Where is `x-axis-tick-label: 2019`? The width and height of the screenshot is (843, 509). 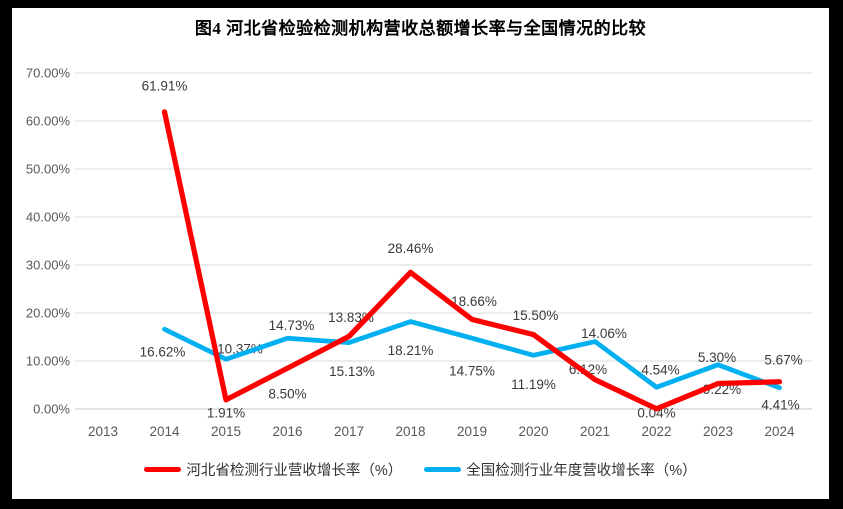
x-axis-tick-label: 2019 is located at coordinates (472, 431).